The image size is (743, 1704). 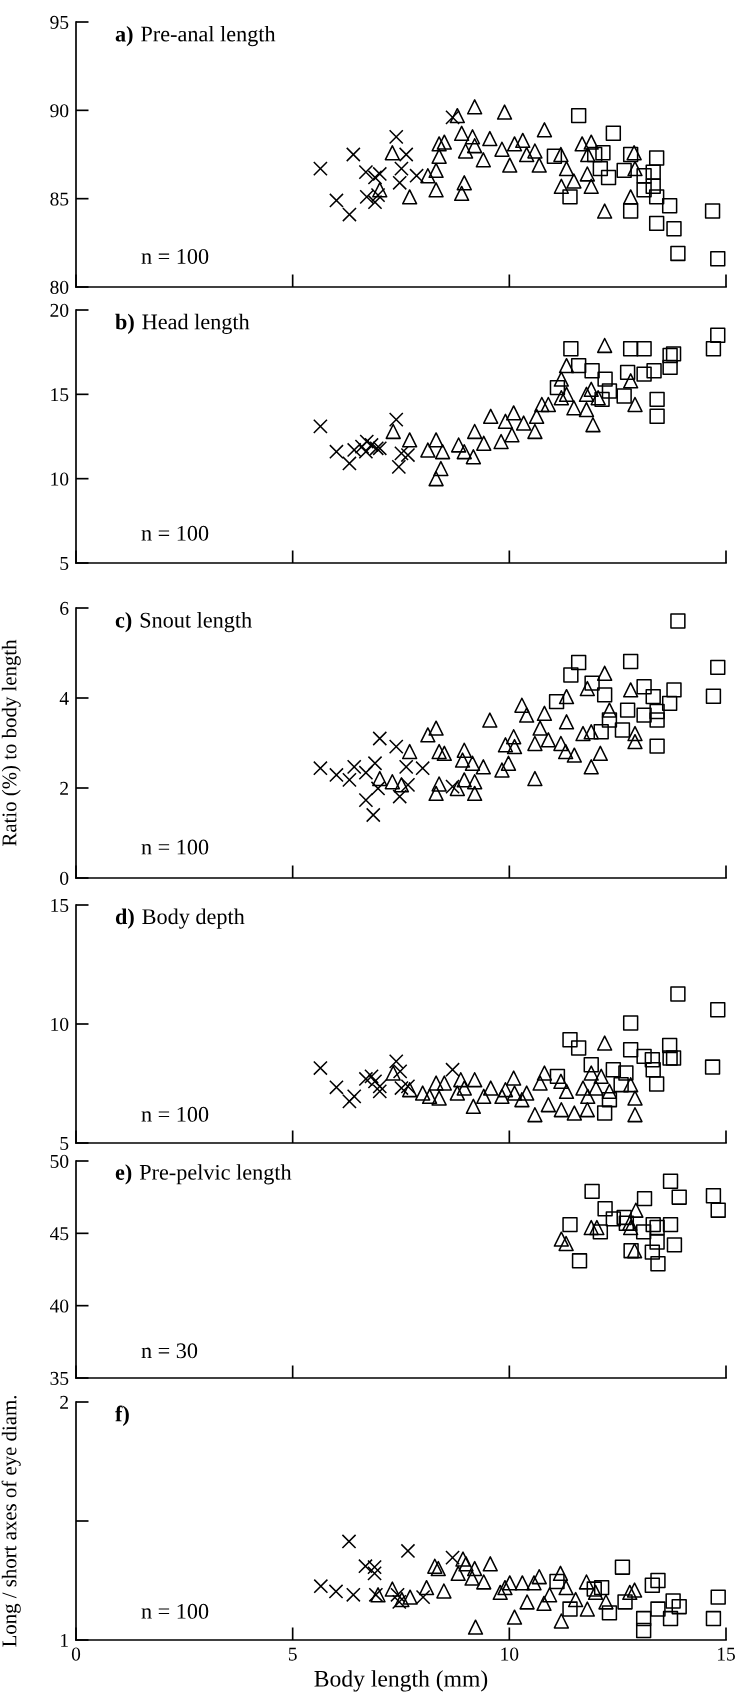 What do you see at coordinates (180, 918) in the screenshot?
I see `chart-title: d) Body depth` at bounding box center [180, 918].